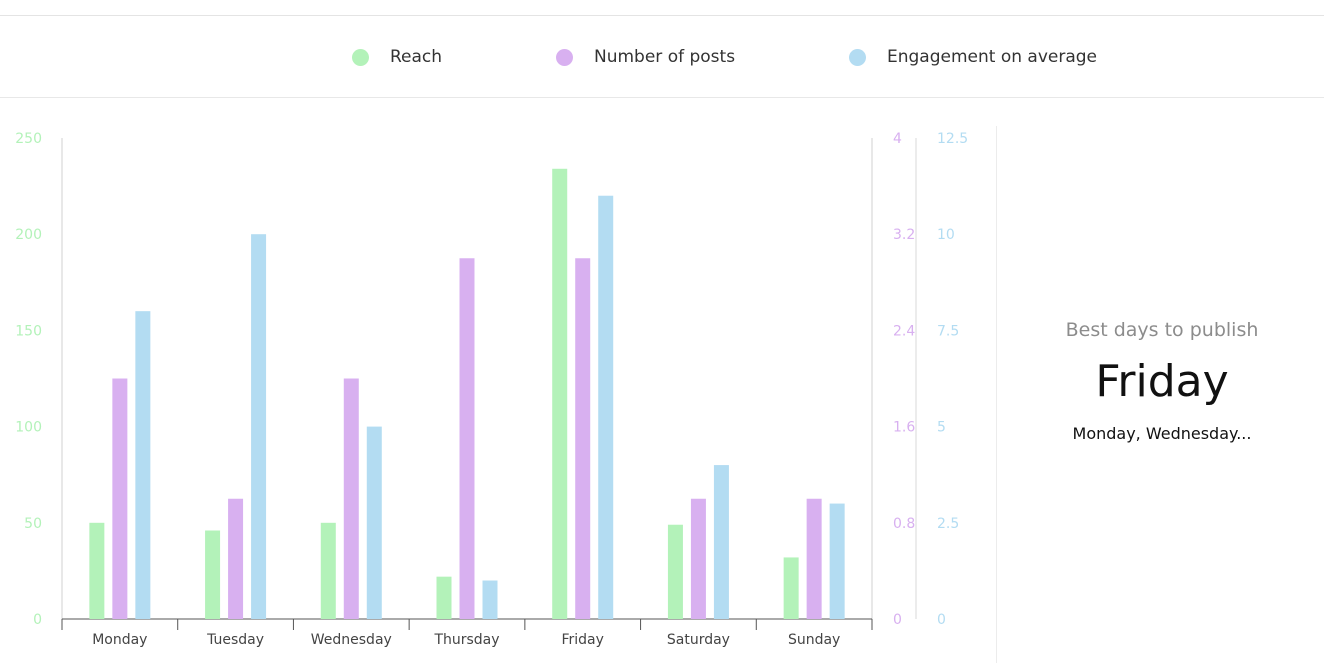 Image resolution: width=1324 pixels, height=663 pixels. Describe the element at coordinates (28, 235) in the screenshot. I see `y-tick-label-left: 200` at that location.